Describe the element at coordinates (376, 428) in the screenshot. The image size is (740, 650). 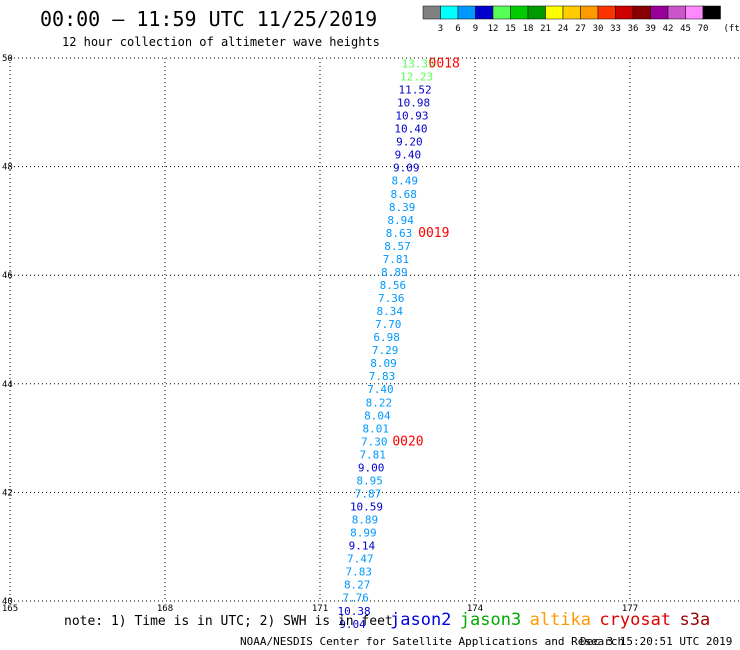
I see `wave-height-point: 8.01` at that location.